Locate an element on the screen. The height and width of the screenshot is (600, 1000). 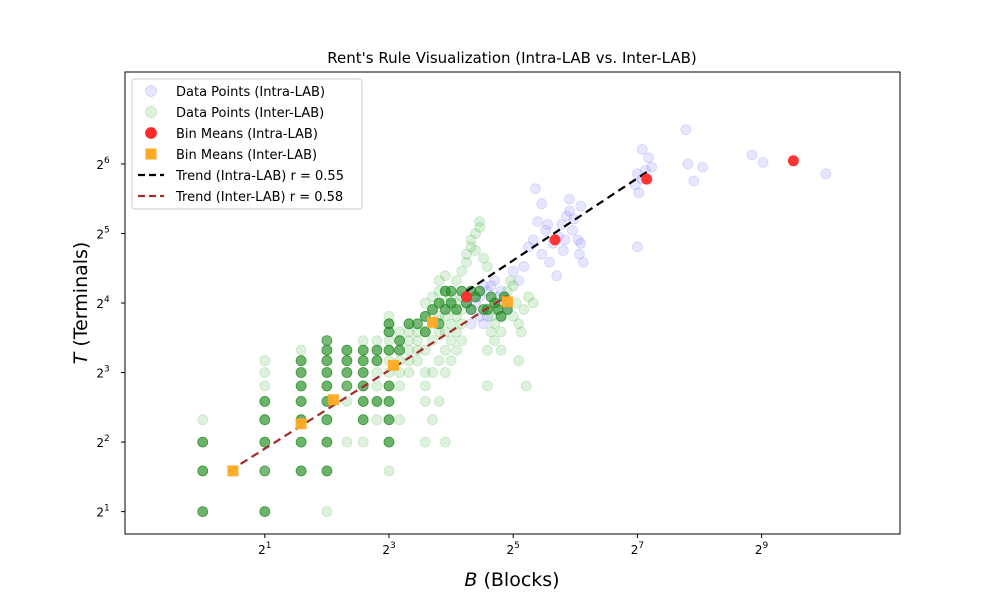
x-tick-label: 23 is located at coordinates (388, 549).